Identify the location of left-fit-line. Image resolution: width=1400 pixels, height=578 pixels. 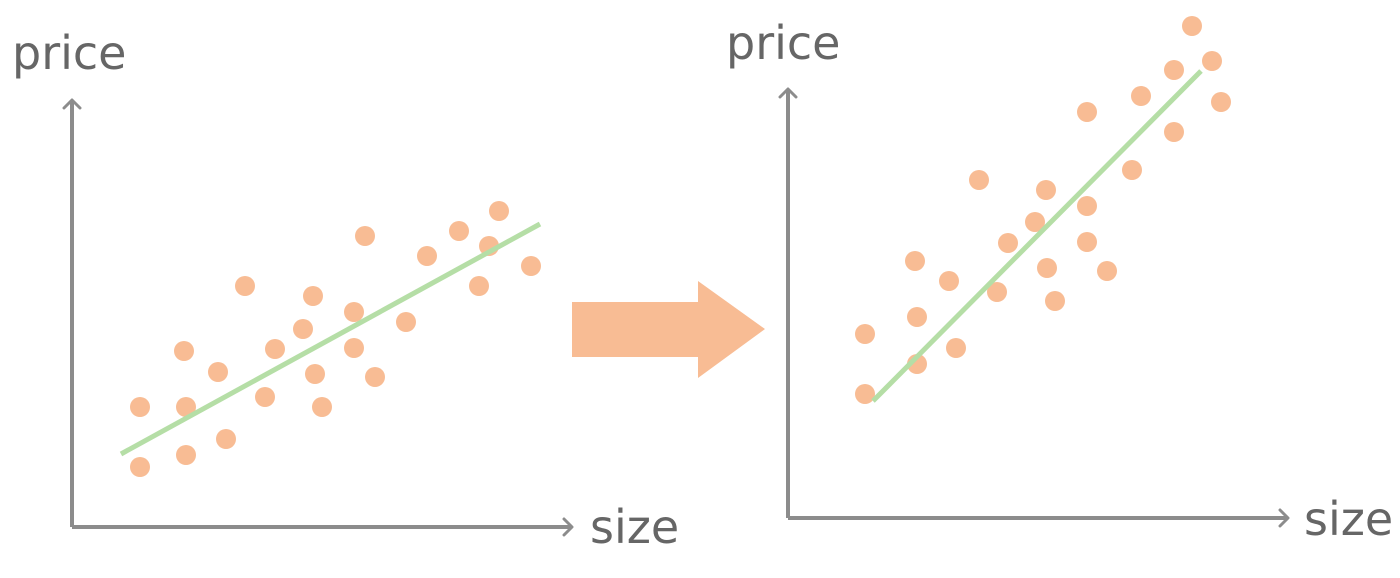
(330, 339).